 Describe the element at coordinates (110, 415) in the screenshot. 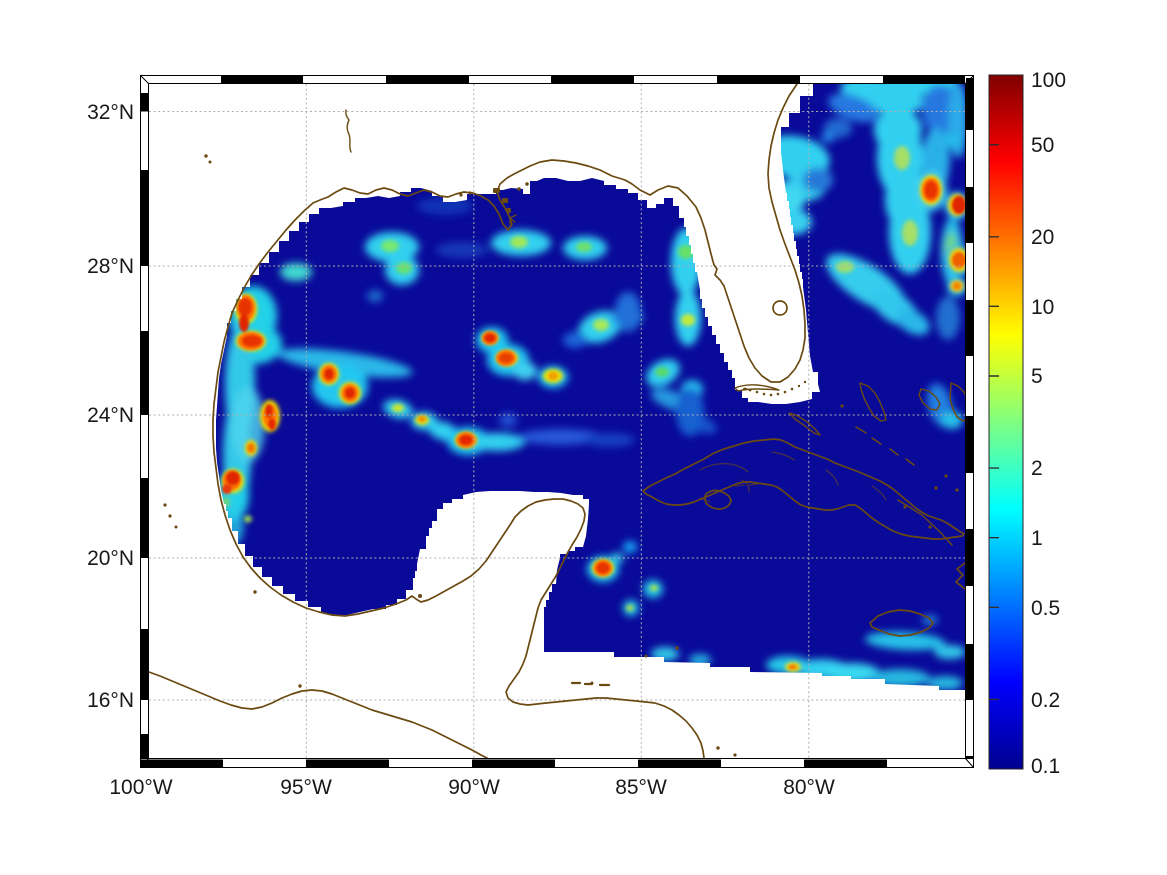

I see `svg-text: 24°N` at that location.